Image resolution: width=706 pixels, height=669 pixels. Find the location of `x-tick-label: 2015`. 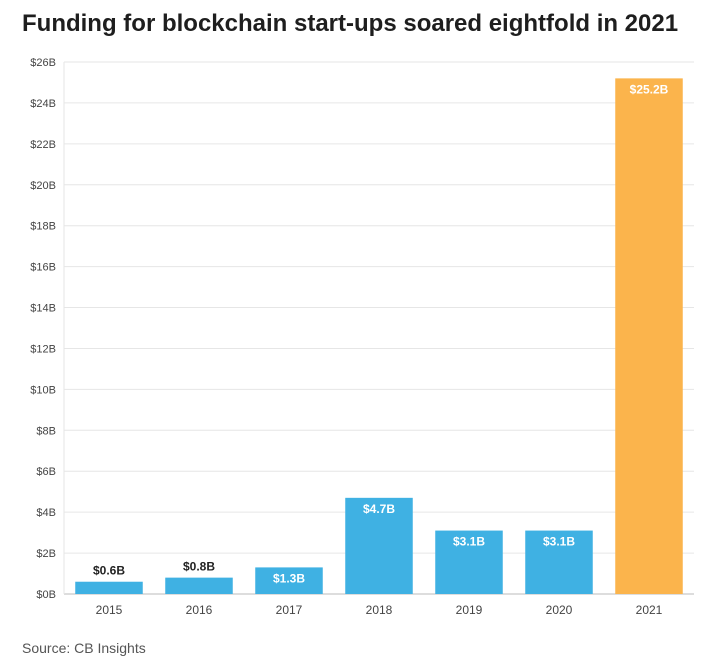

x-tick-label: 2015 is located at coordinates (109, 610).